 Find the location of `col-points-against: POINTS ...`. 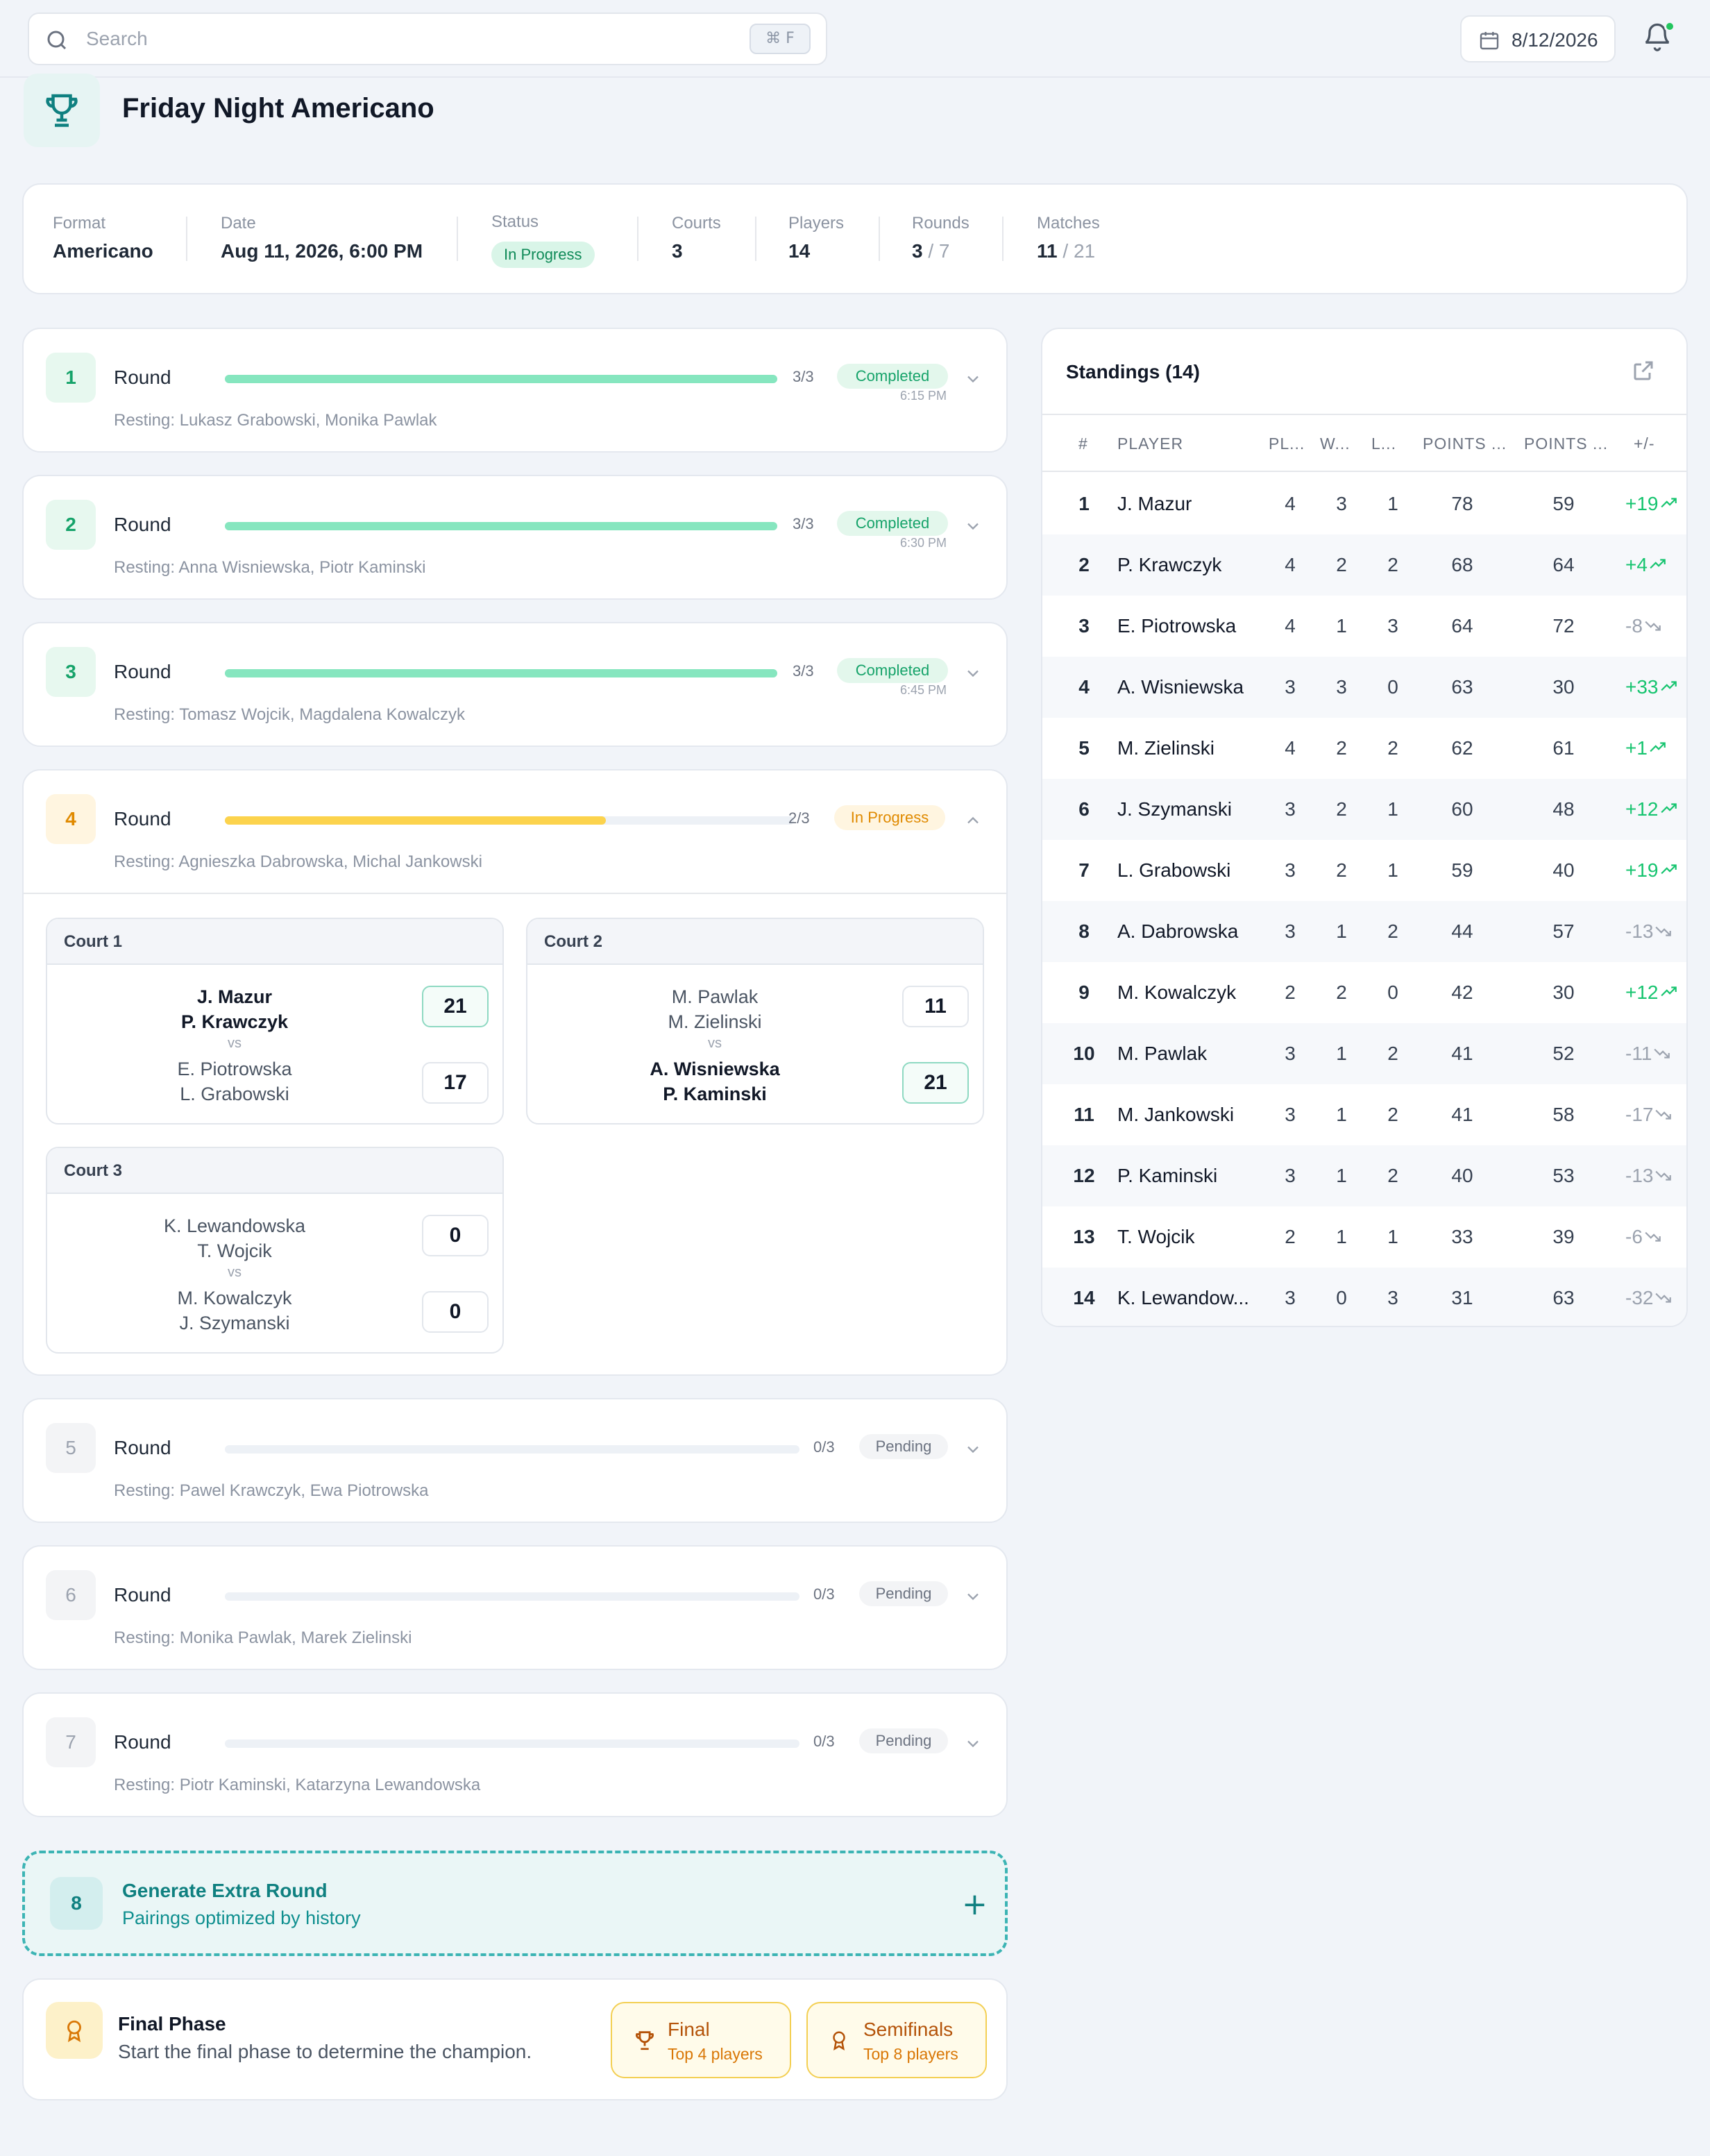

col-points-against: POINTS ... is located at coordinates (1566, 444).